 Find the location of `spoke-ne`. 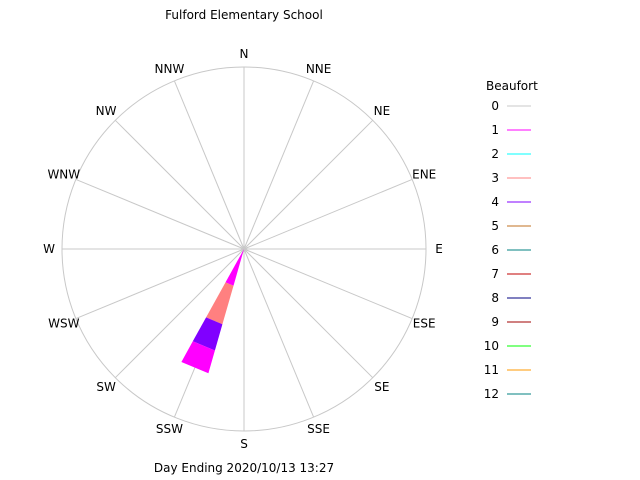

spoke-ne is located at coordinates (308, 184).